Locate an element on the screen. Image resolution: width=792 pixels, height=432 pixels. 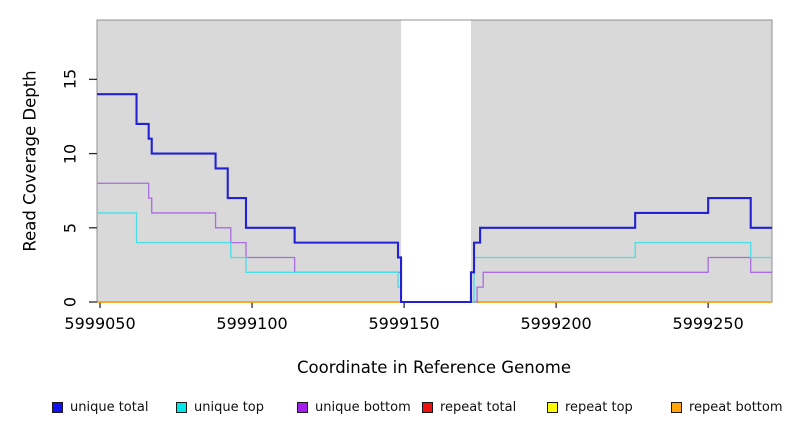
y-tick-label: 5 is located at coordinates (70, 227).